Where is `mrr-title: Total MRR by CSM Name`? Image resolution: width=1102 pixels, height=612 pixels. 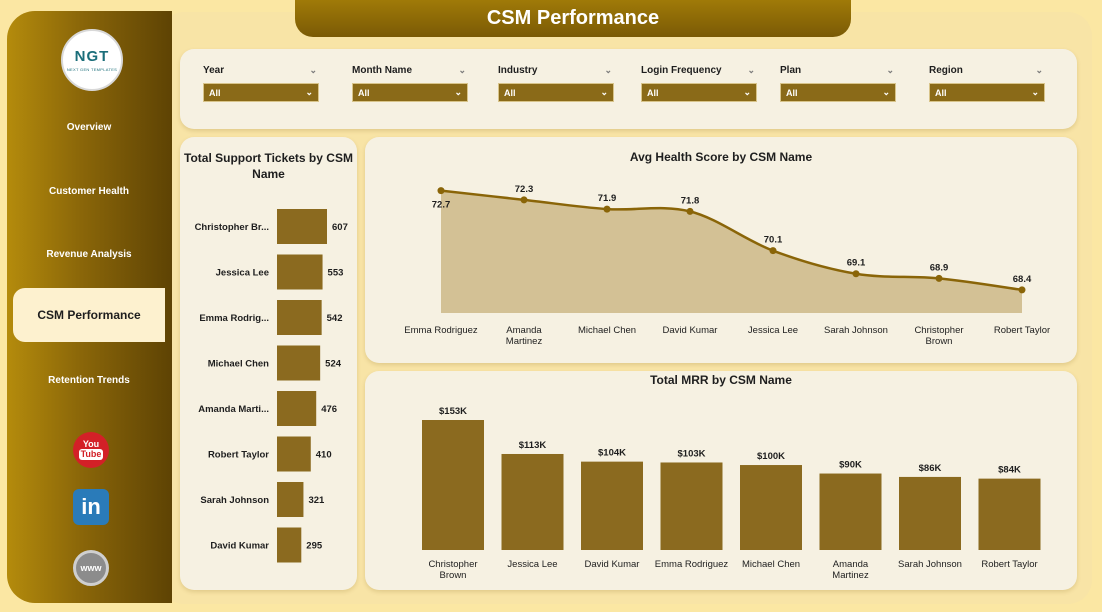
mrr-title: Total MRR by CSM Name is located at coordinates (721, 380).